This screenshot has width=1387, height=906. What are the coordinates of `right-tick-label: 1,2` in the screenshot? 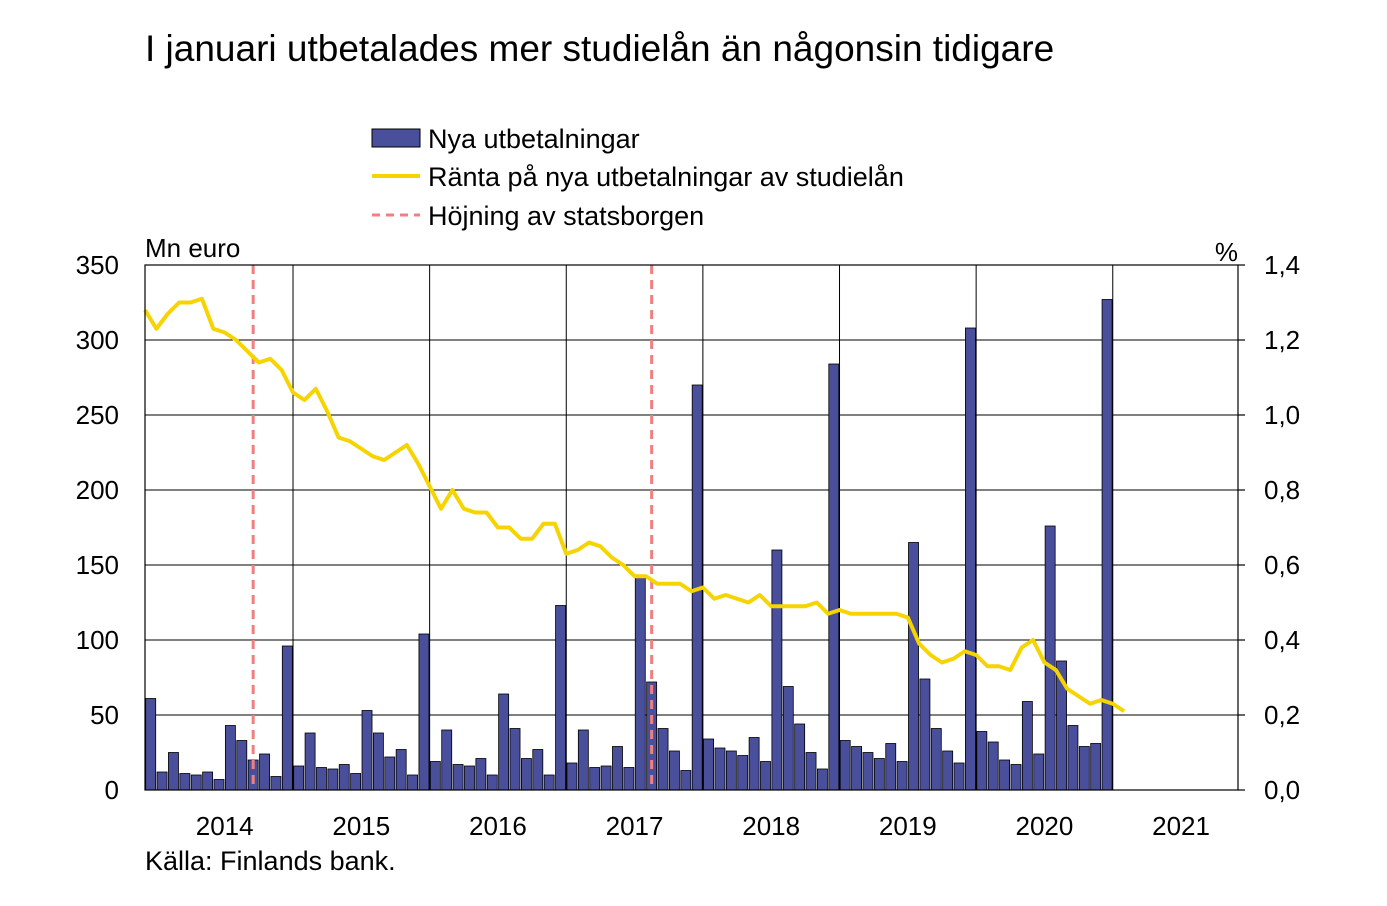 It's located at (1282, 340).